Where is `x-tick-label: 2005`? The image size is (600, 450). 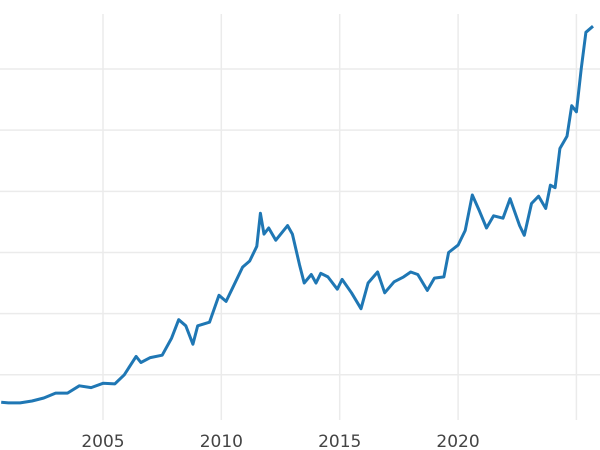 x-tick-label: 2005 is located at coordinates (102, 441).